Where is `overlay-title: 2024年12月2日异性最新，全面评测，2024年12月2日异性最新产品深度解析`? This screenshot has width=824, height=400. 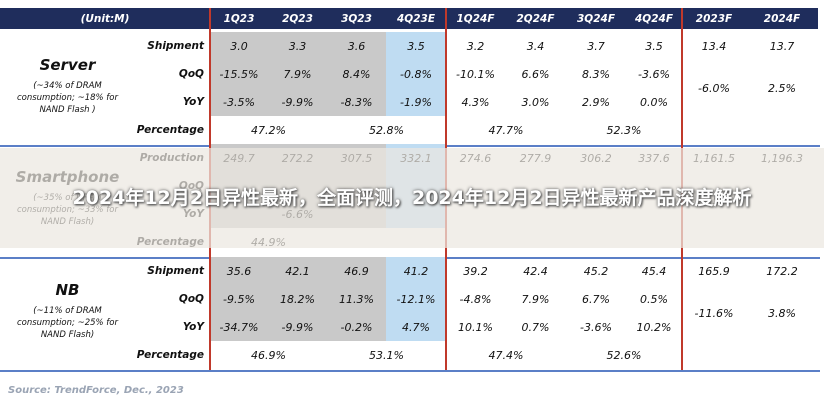
overlay-title: 2024年12月2日异性最新，全面评测，2024年12月2日异性最新产品深度解析 is located at coordinates (412, 198).